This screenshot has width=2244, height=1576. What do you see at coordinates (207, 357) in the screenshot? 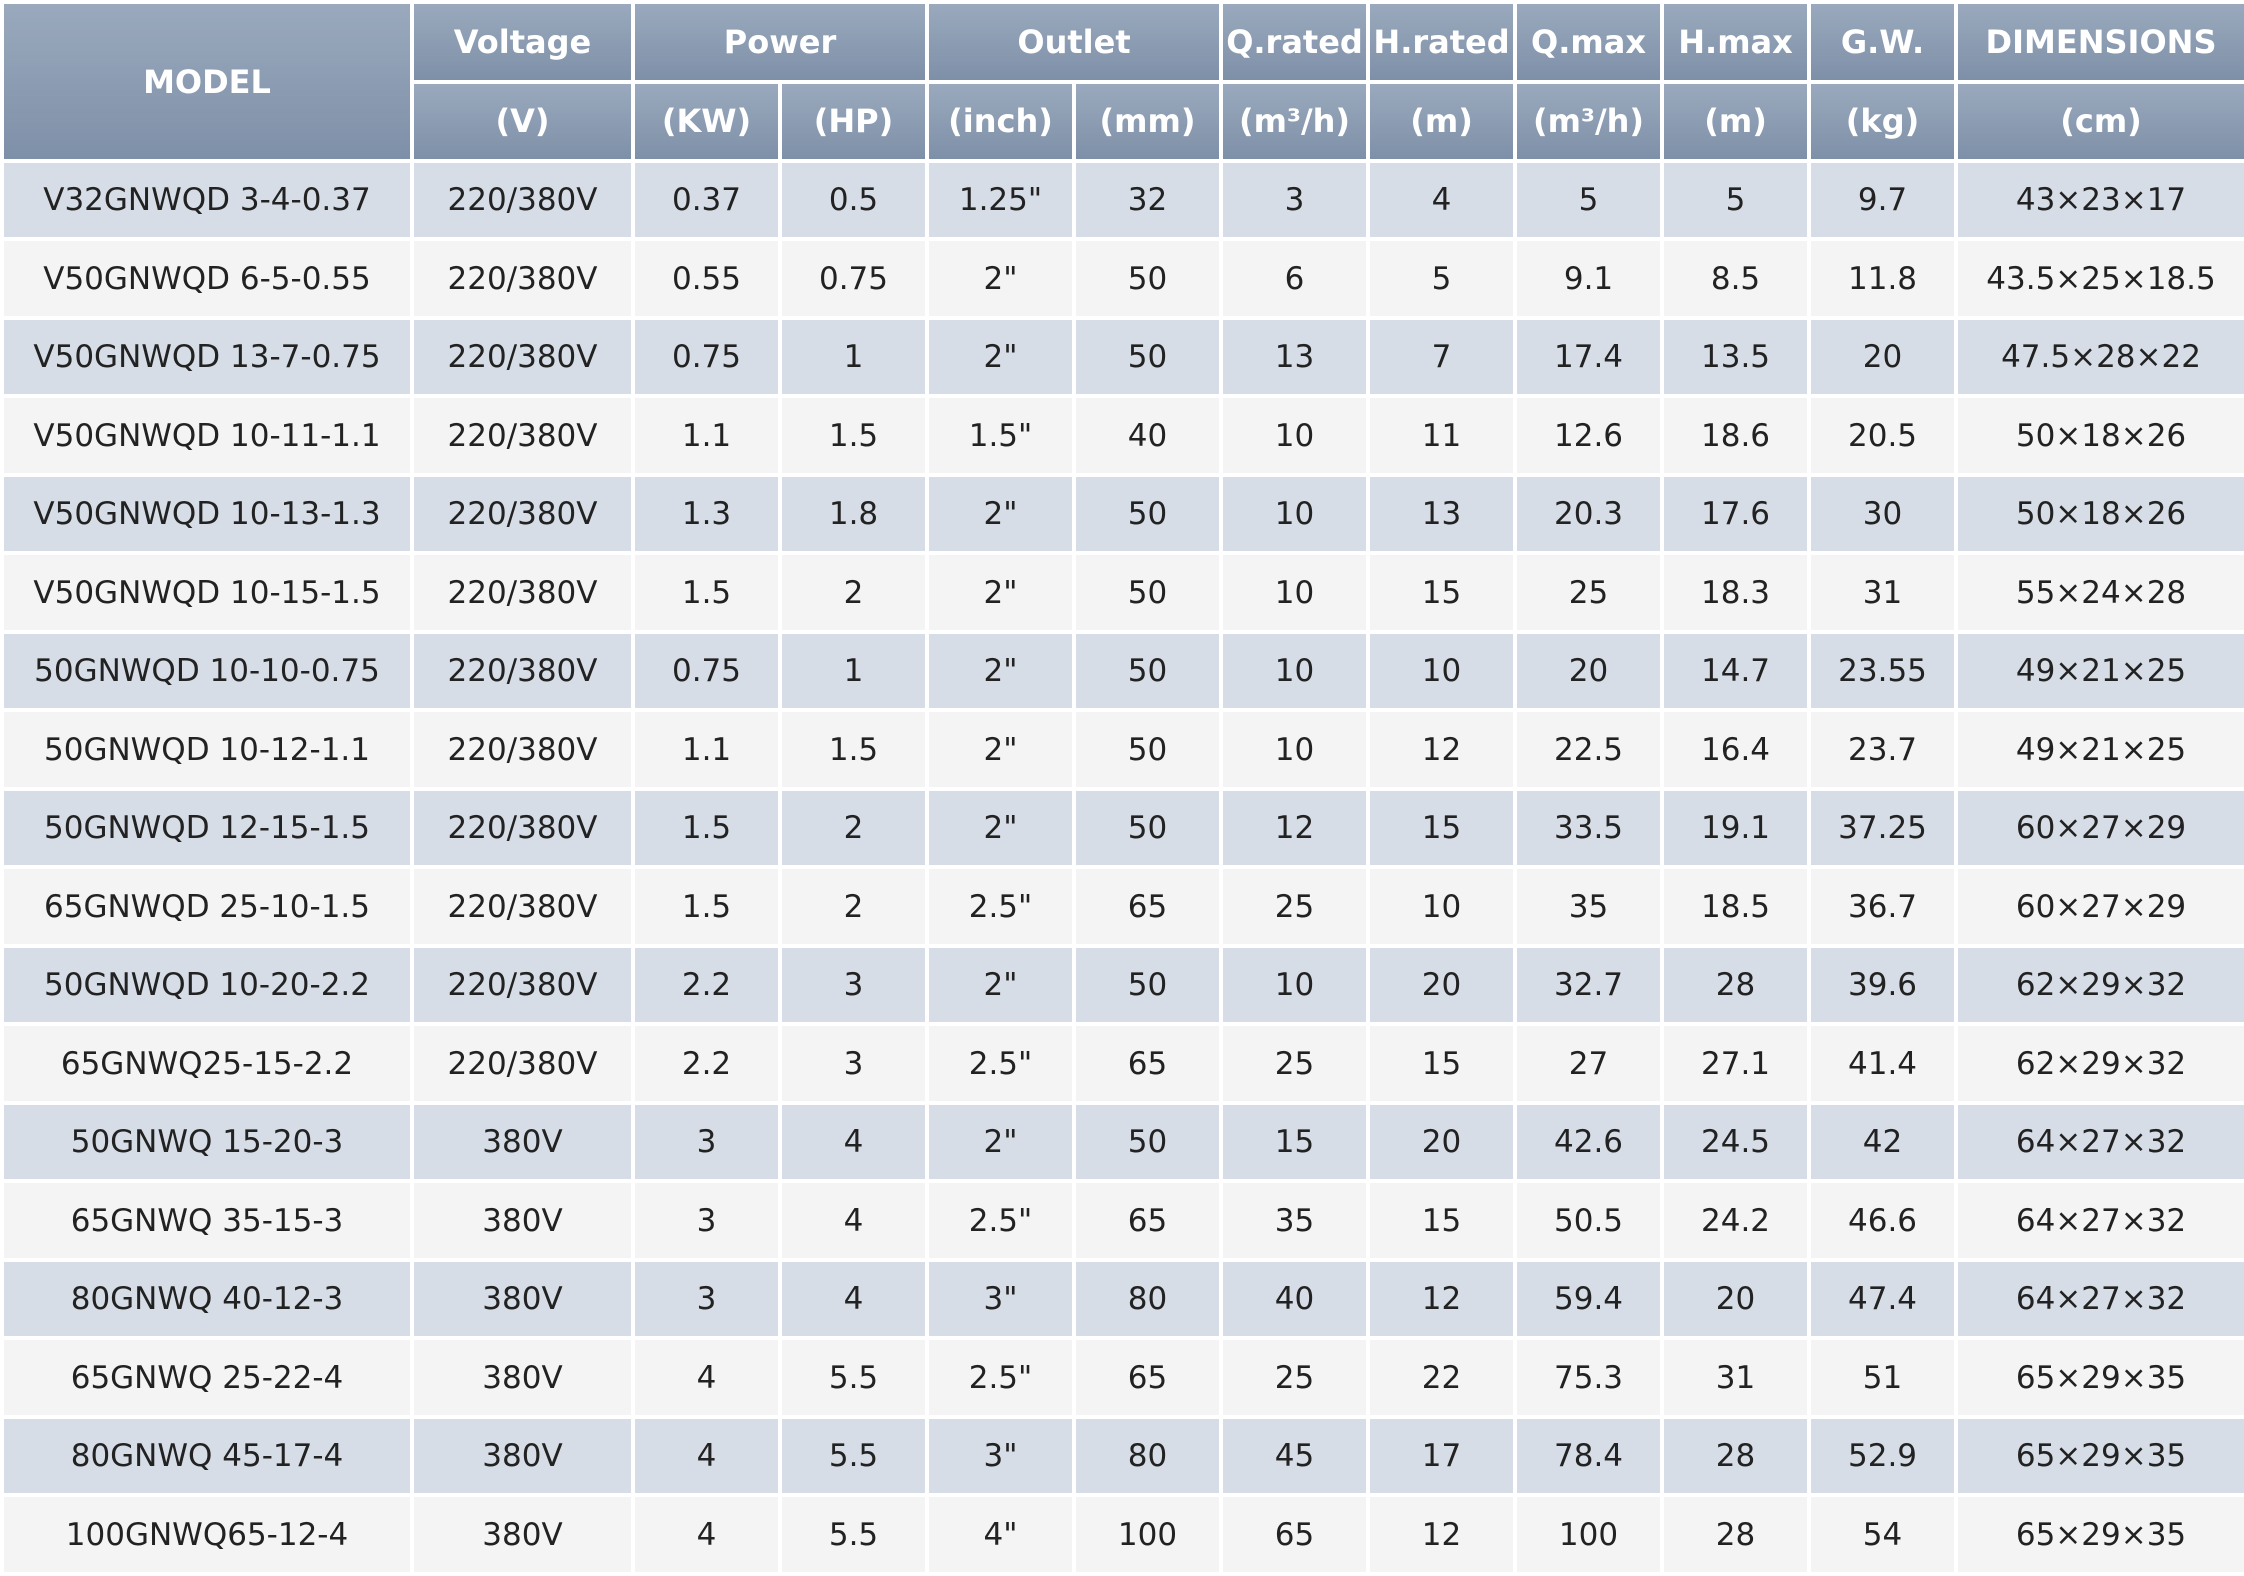
I see `model-cell: V50GNWQD 13-7-0.75` at bounding box center [207, 357].